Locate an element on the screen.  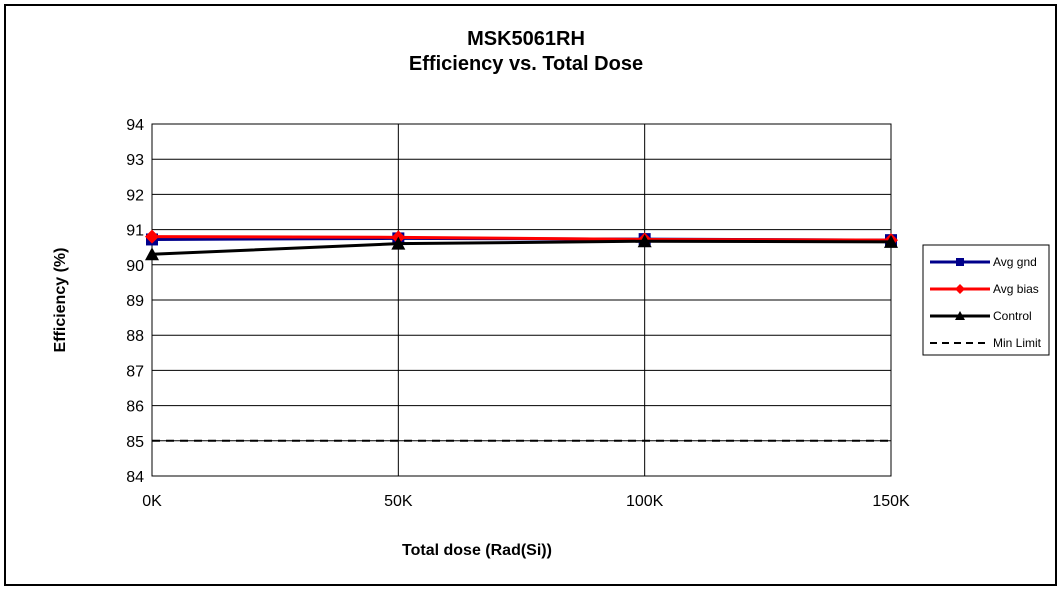
y-tick-labels: 84 85 86 87 88 89 90 91 92 93 94 is located at coordinates (135, 301).